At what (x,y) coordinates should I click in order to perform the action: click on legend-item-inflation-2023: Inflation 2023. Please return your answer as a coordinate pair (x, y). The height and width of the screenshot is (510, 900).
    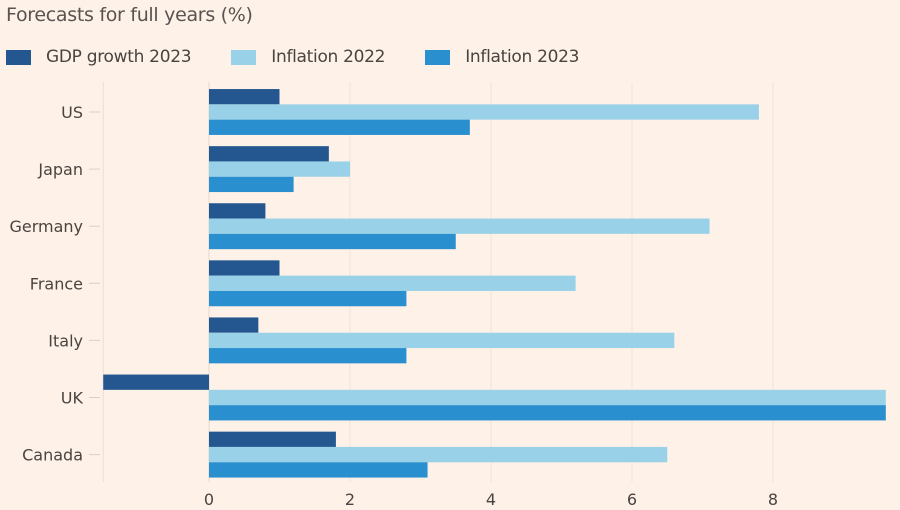
    Looking at the image, I should click on (502, 57).